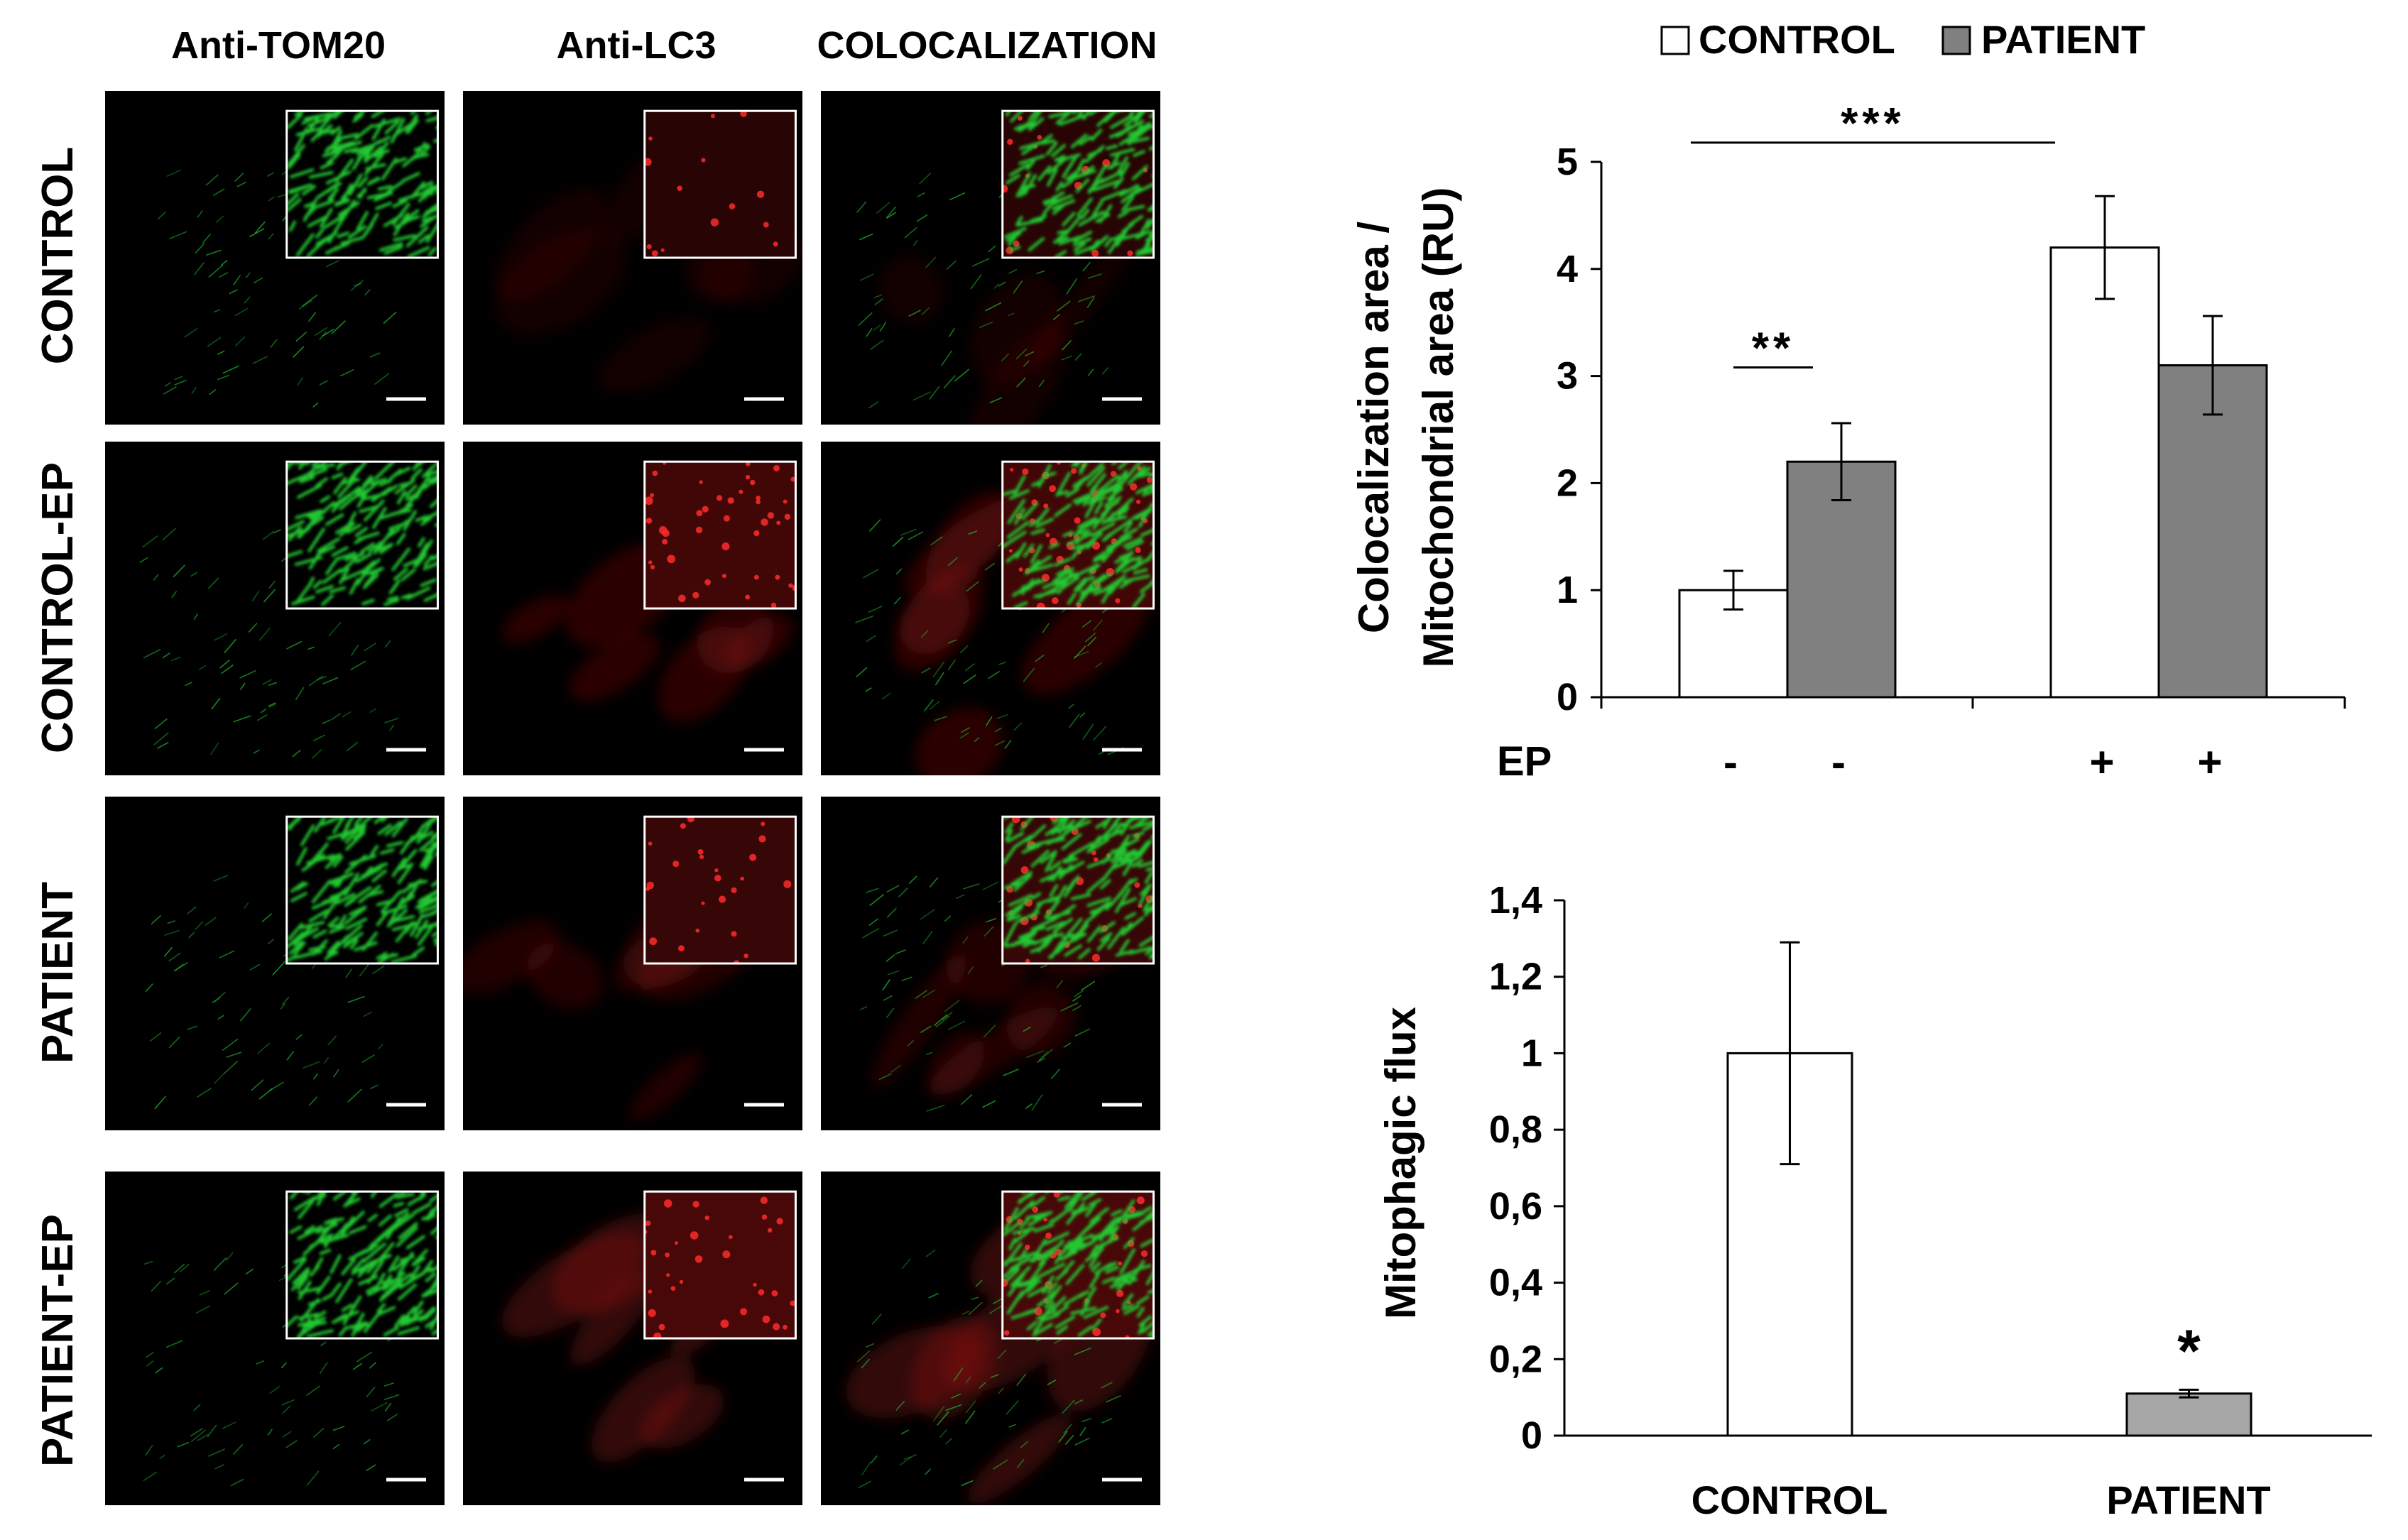  I want to click on chart-legend: CONTROL PATIENT, so click(1902, 39).